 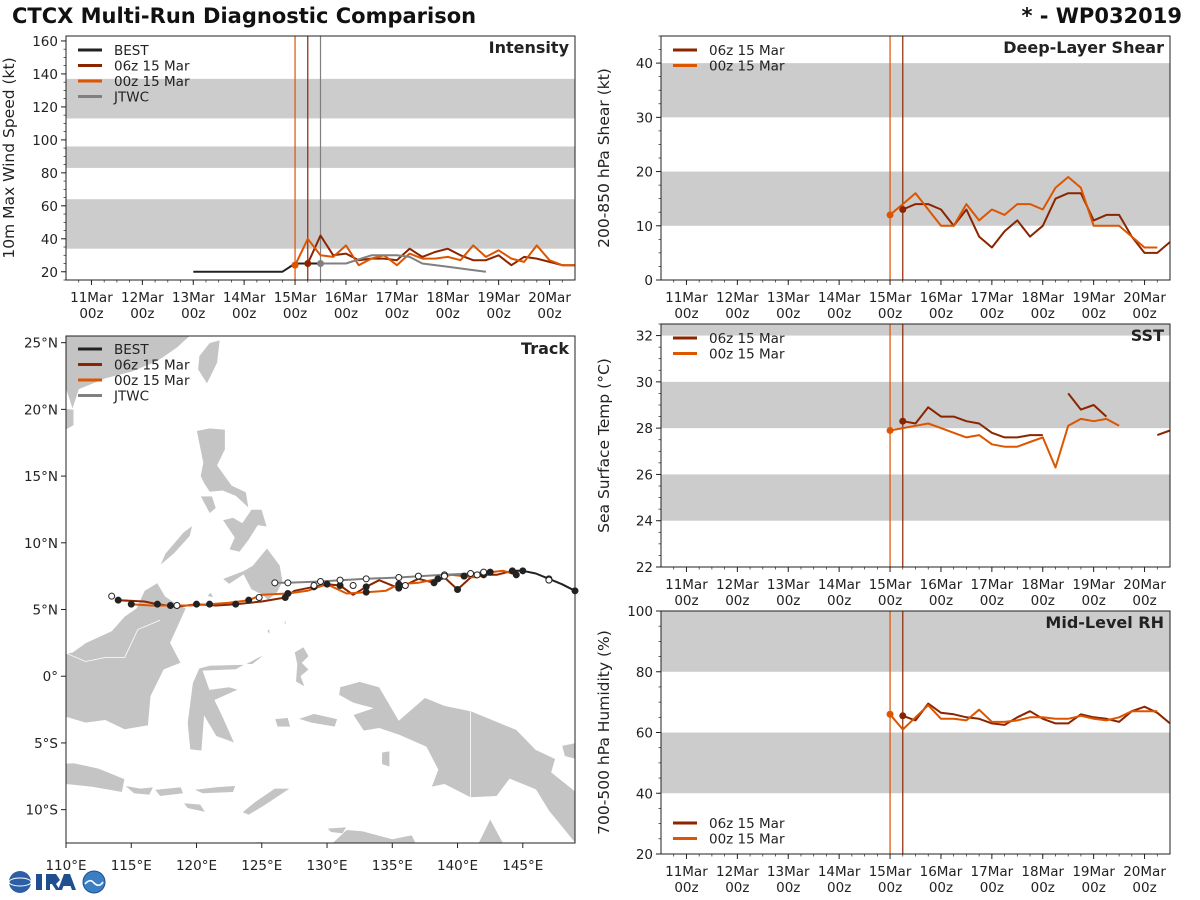 I want to click on intensity-ytick-label-4: 100, so click(x=45, y=141).